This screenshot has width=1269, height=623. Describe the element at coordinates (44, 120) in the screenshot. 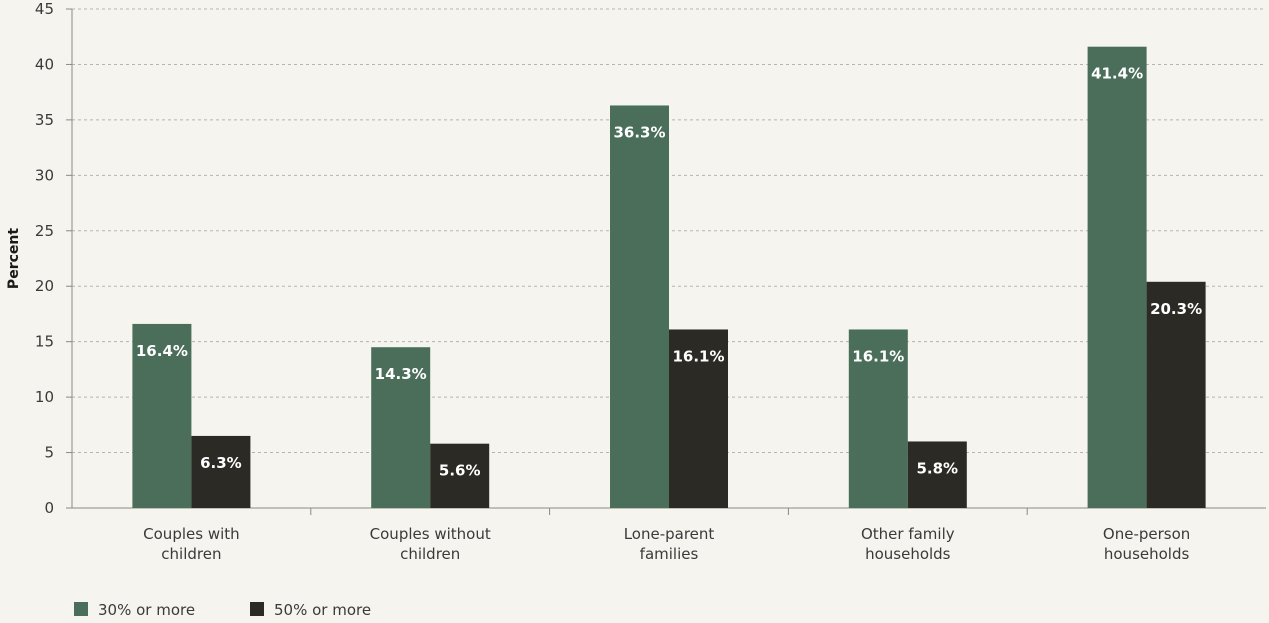

I see `y-tick-label: 35` at that location.